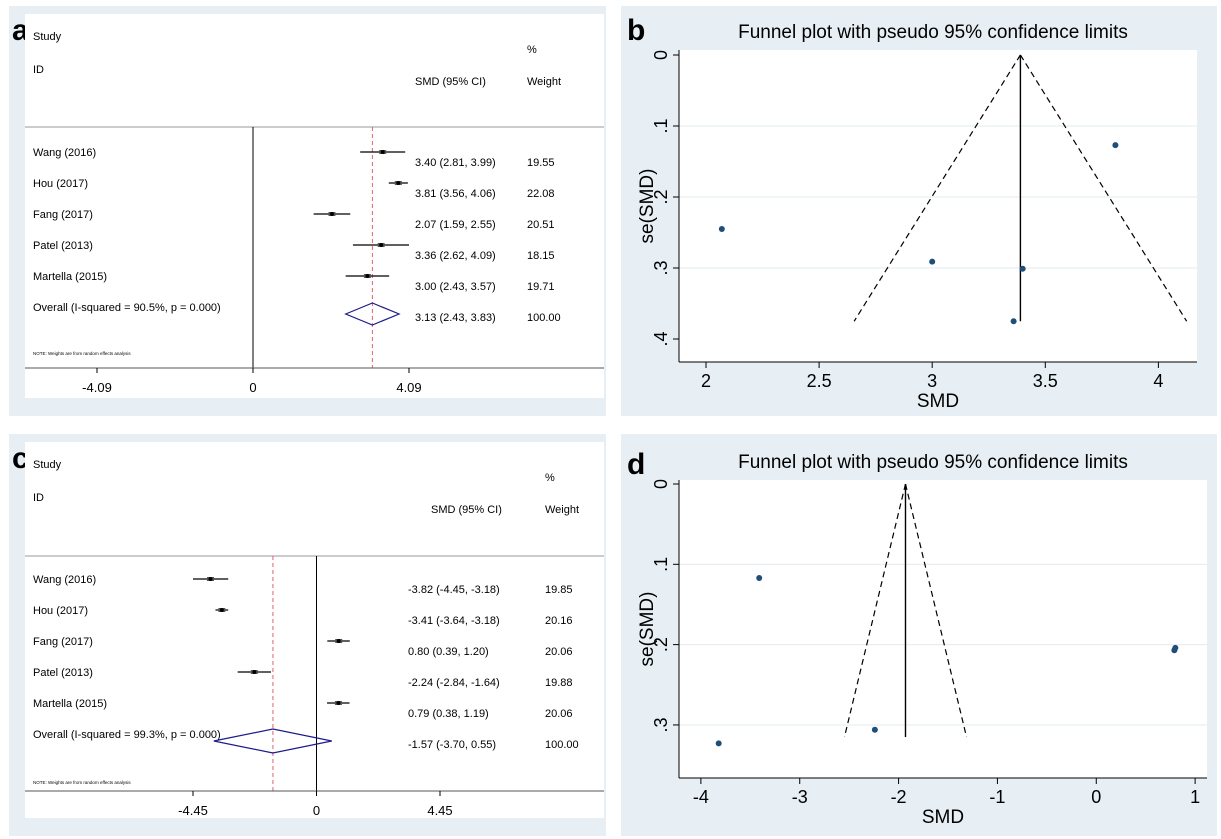 The image size is (1221, 839). Describe the element at coordinates (701, 797) in the screenshot. I see `x-tick-label: -4` at that location.